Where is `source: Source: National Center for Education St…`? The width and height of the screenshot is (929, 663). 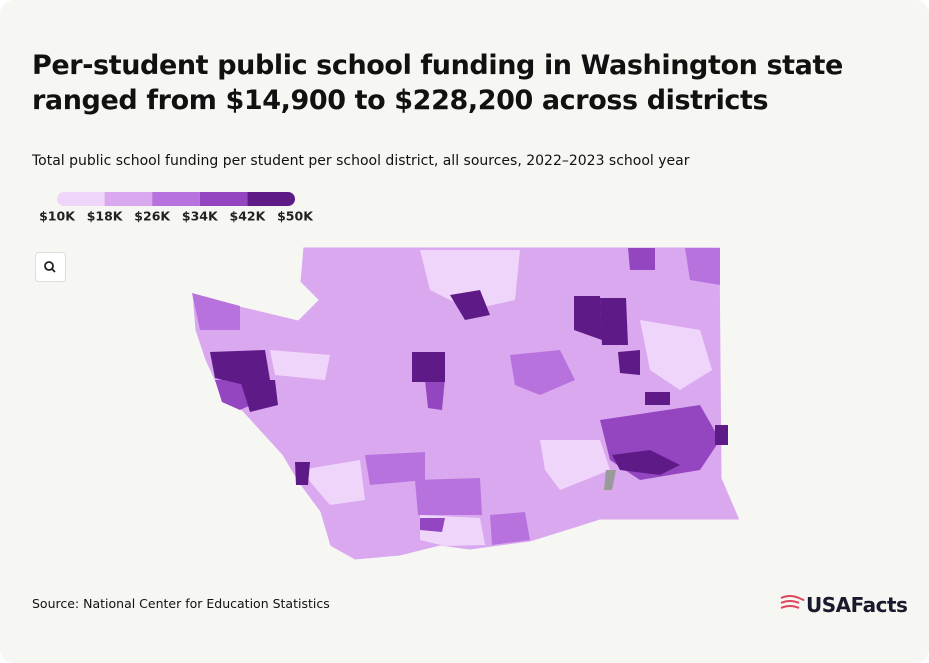
source: Source: National Center for Education St… is located at coordinates (181, 603).